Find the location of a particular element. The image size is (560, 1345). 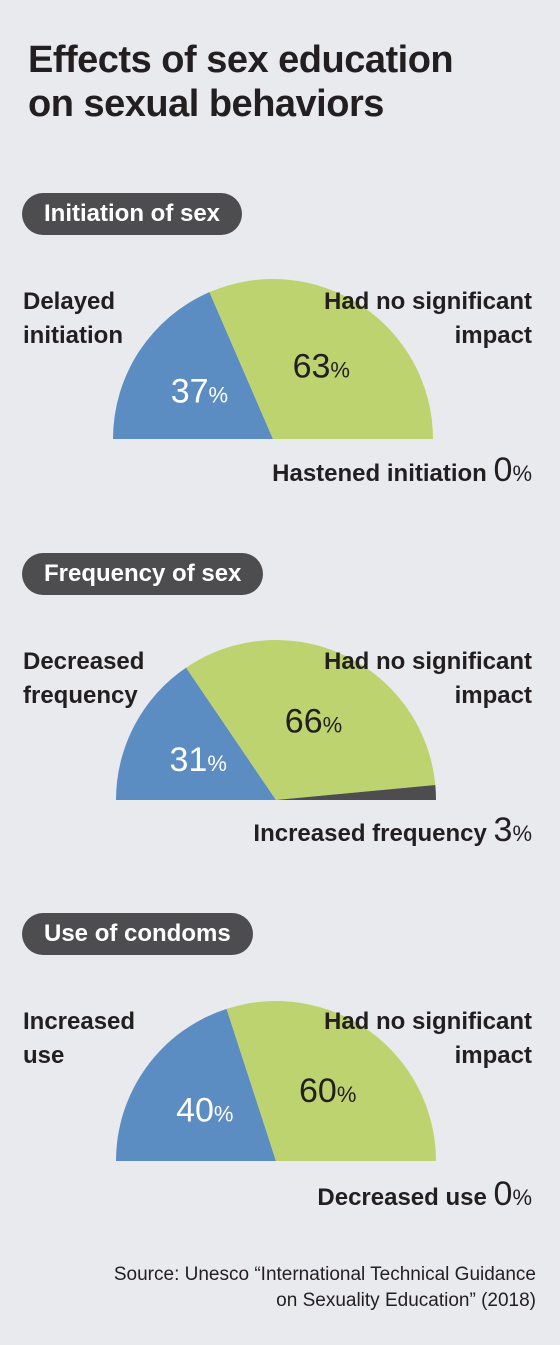

slice-value-label: 40% is located at coordinates (204, 1110).